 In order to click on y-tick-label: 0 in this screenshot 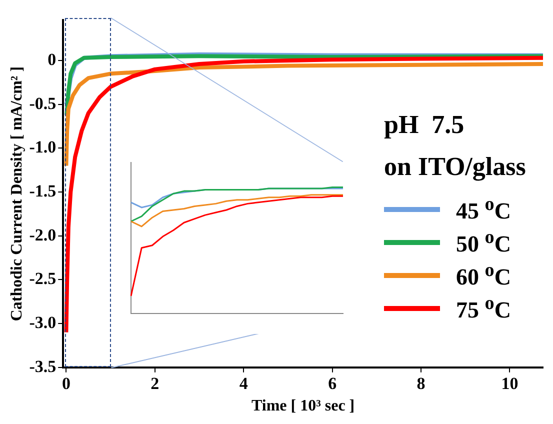, I will do `click(52, 59)`.